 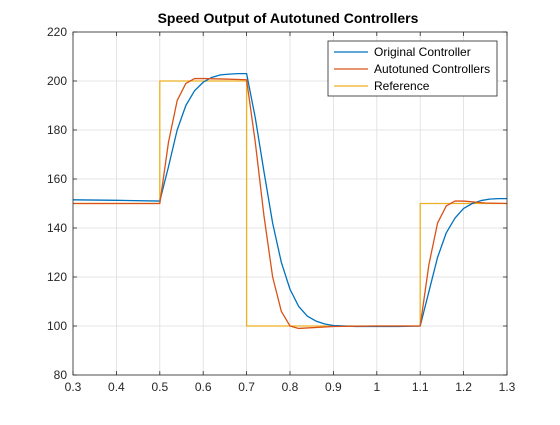 What do you see at coordinates (57, 179) in the screenshot?
I see `y-tick-label: 160` at bounding box center [57, 179].